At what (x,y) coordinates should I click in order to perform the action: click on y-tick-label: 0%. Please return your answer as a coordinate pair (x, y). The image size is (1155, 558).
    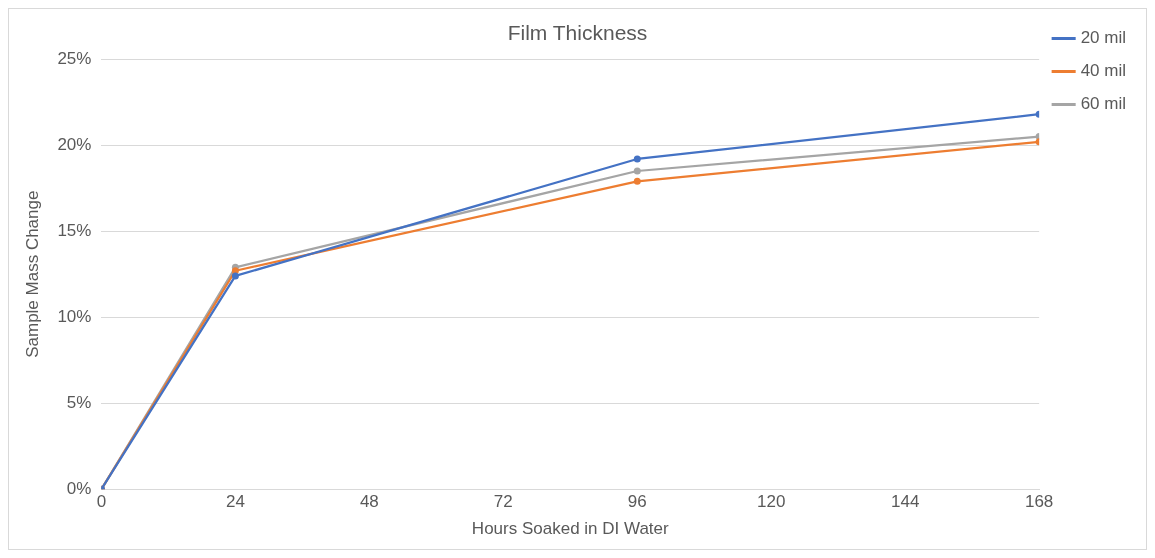
    Looking at the image, I should click on (79, 488).